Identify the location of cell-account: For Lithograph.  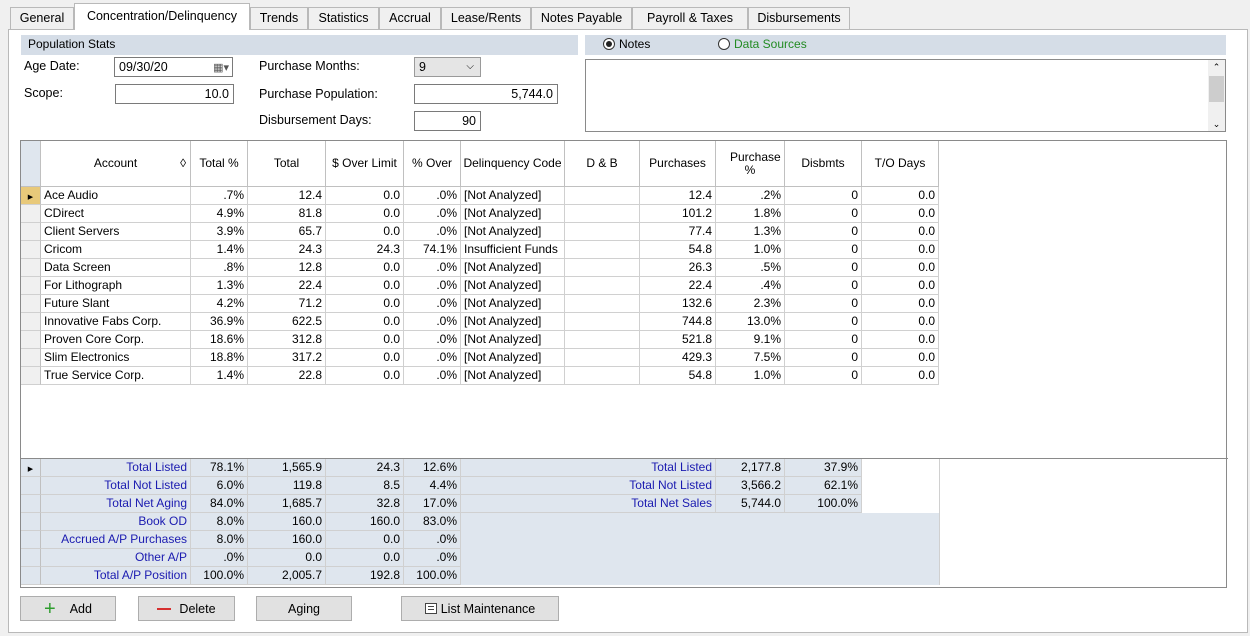
(116, 286).